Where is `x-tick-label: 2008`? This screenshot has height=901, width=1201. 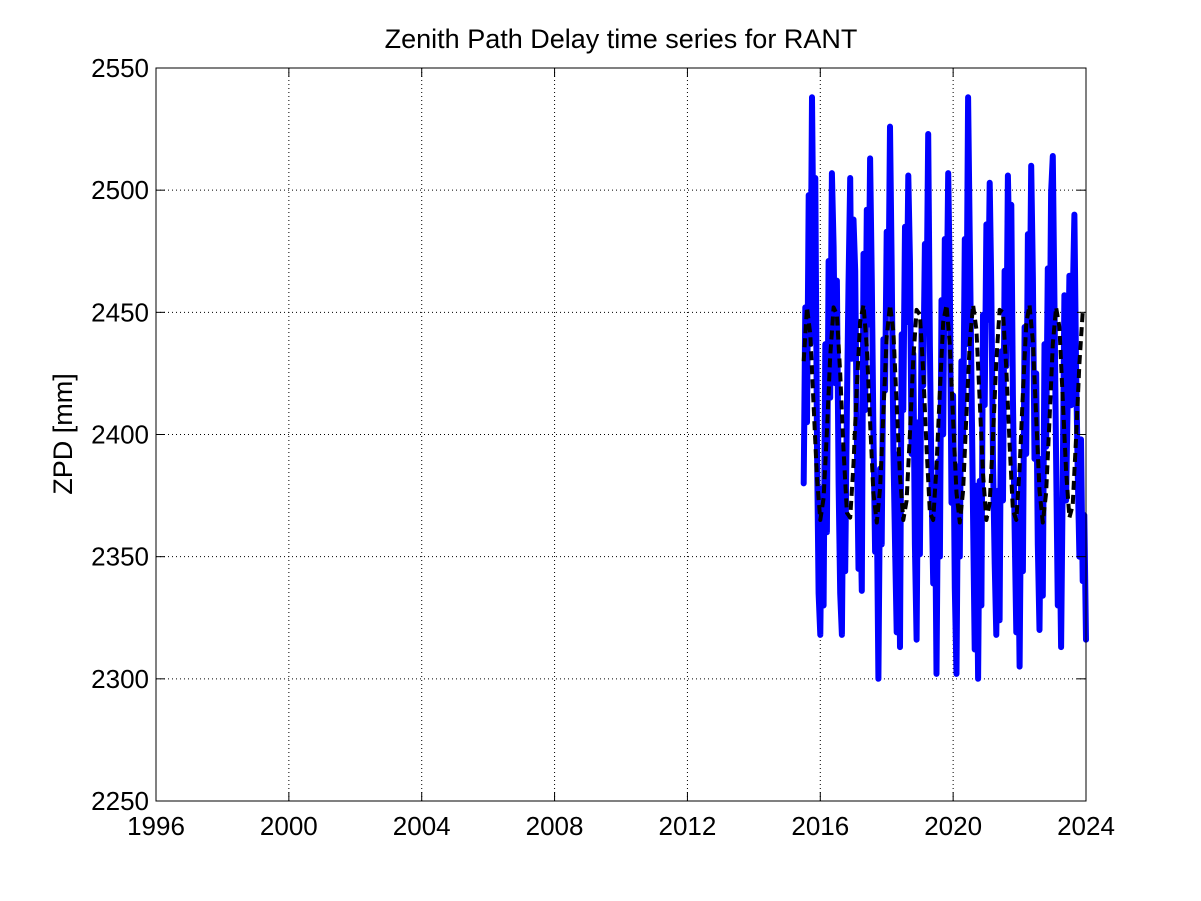
x-tick-label: 2008 is located at coordinates (555, 826).